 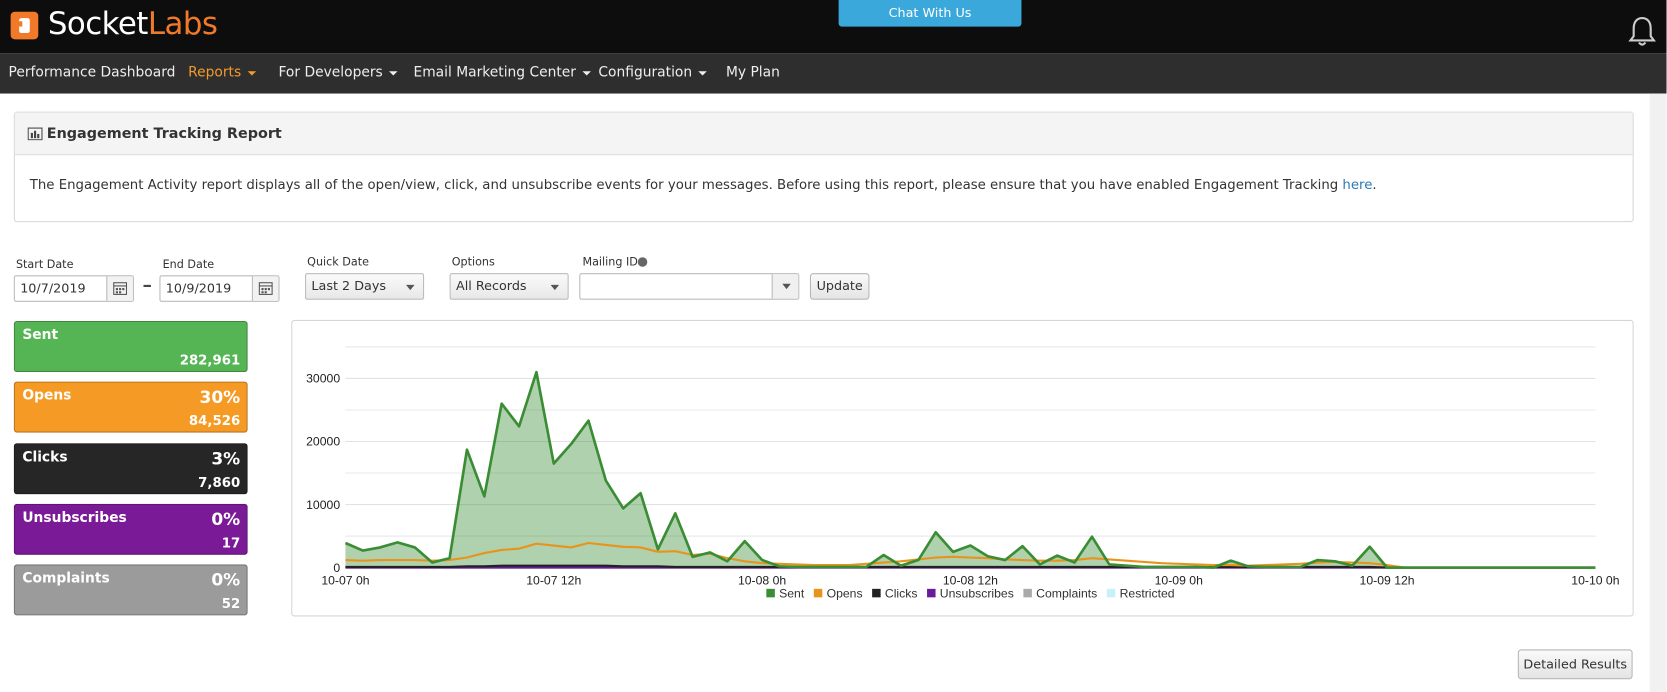 I want to click on x-tick-label: 10-10 0h, so click(x=1595, y=581).